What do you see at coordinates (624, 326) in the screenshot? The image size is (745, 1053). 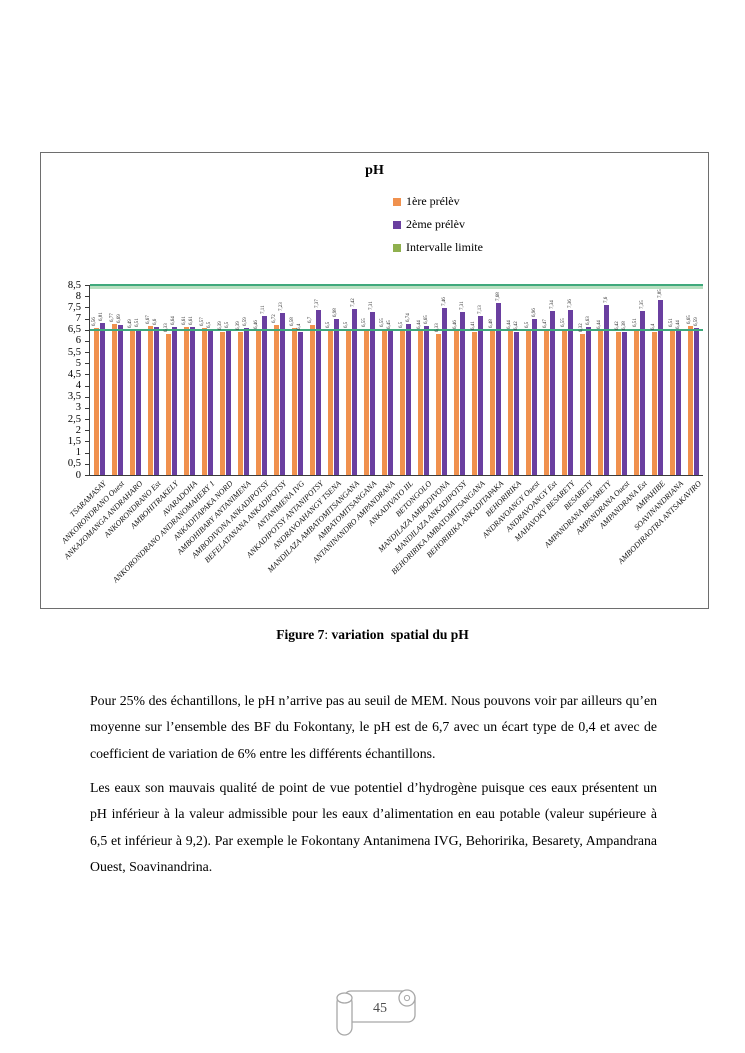 I see `bar-value-label: 6,38` at bounding box center [624, 326].